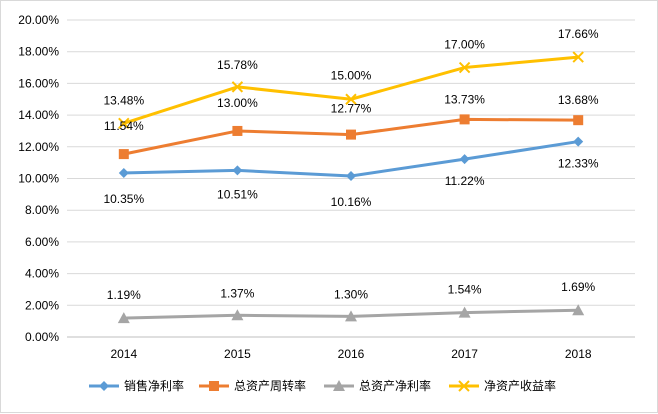 This screenshot has height=414, width=658. Describe the element at coordinates (464, 99) in the screenshot. I see `data-label: 13.73%` at that location.